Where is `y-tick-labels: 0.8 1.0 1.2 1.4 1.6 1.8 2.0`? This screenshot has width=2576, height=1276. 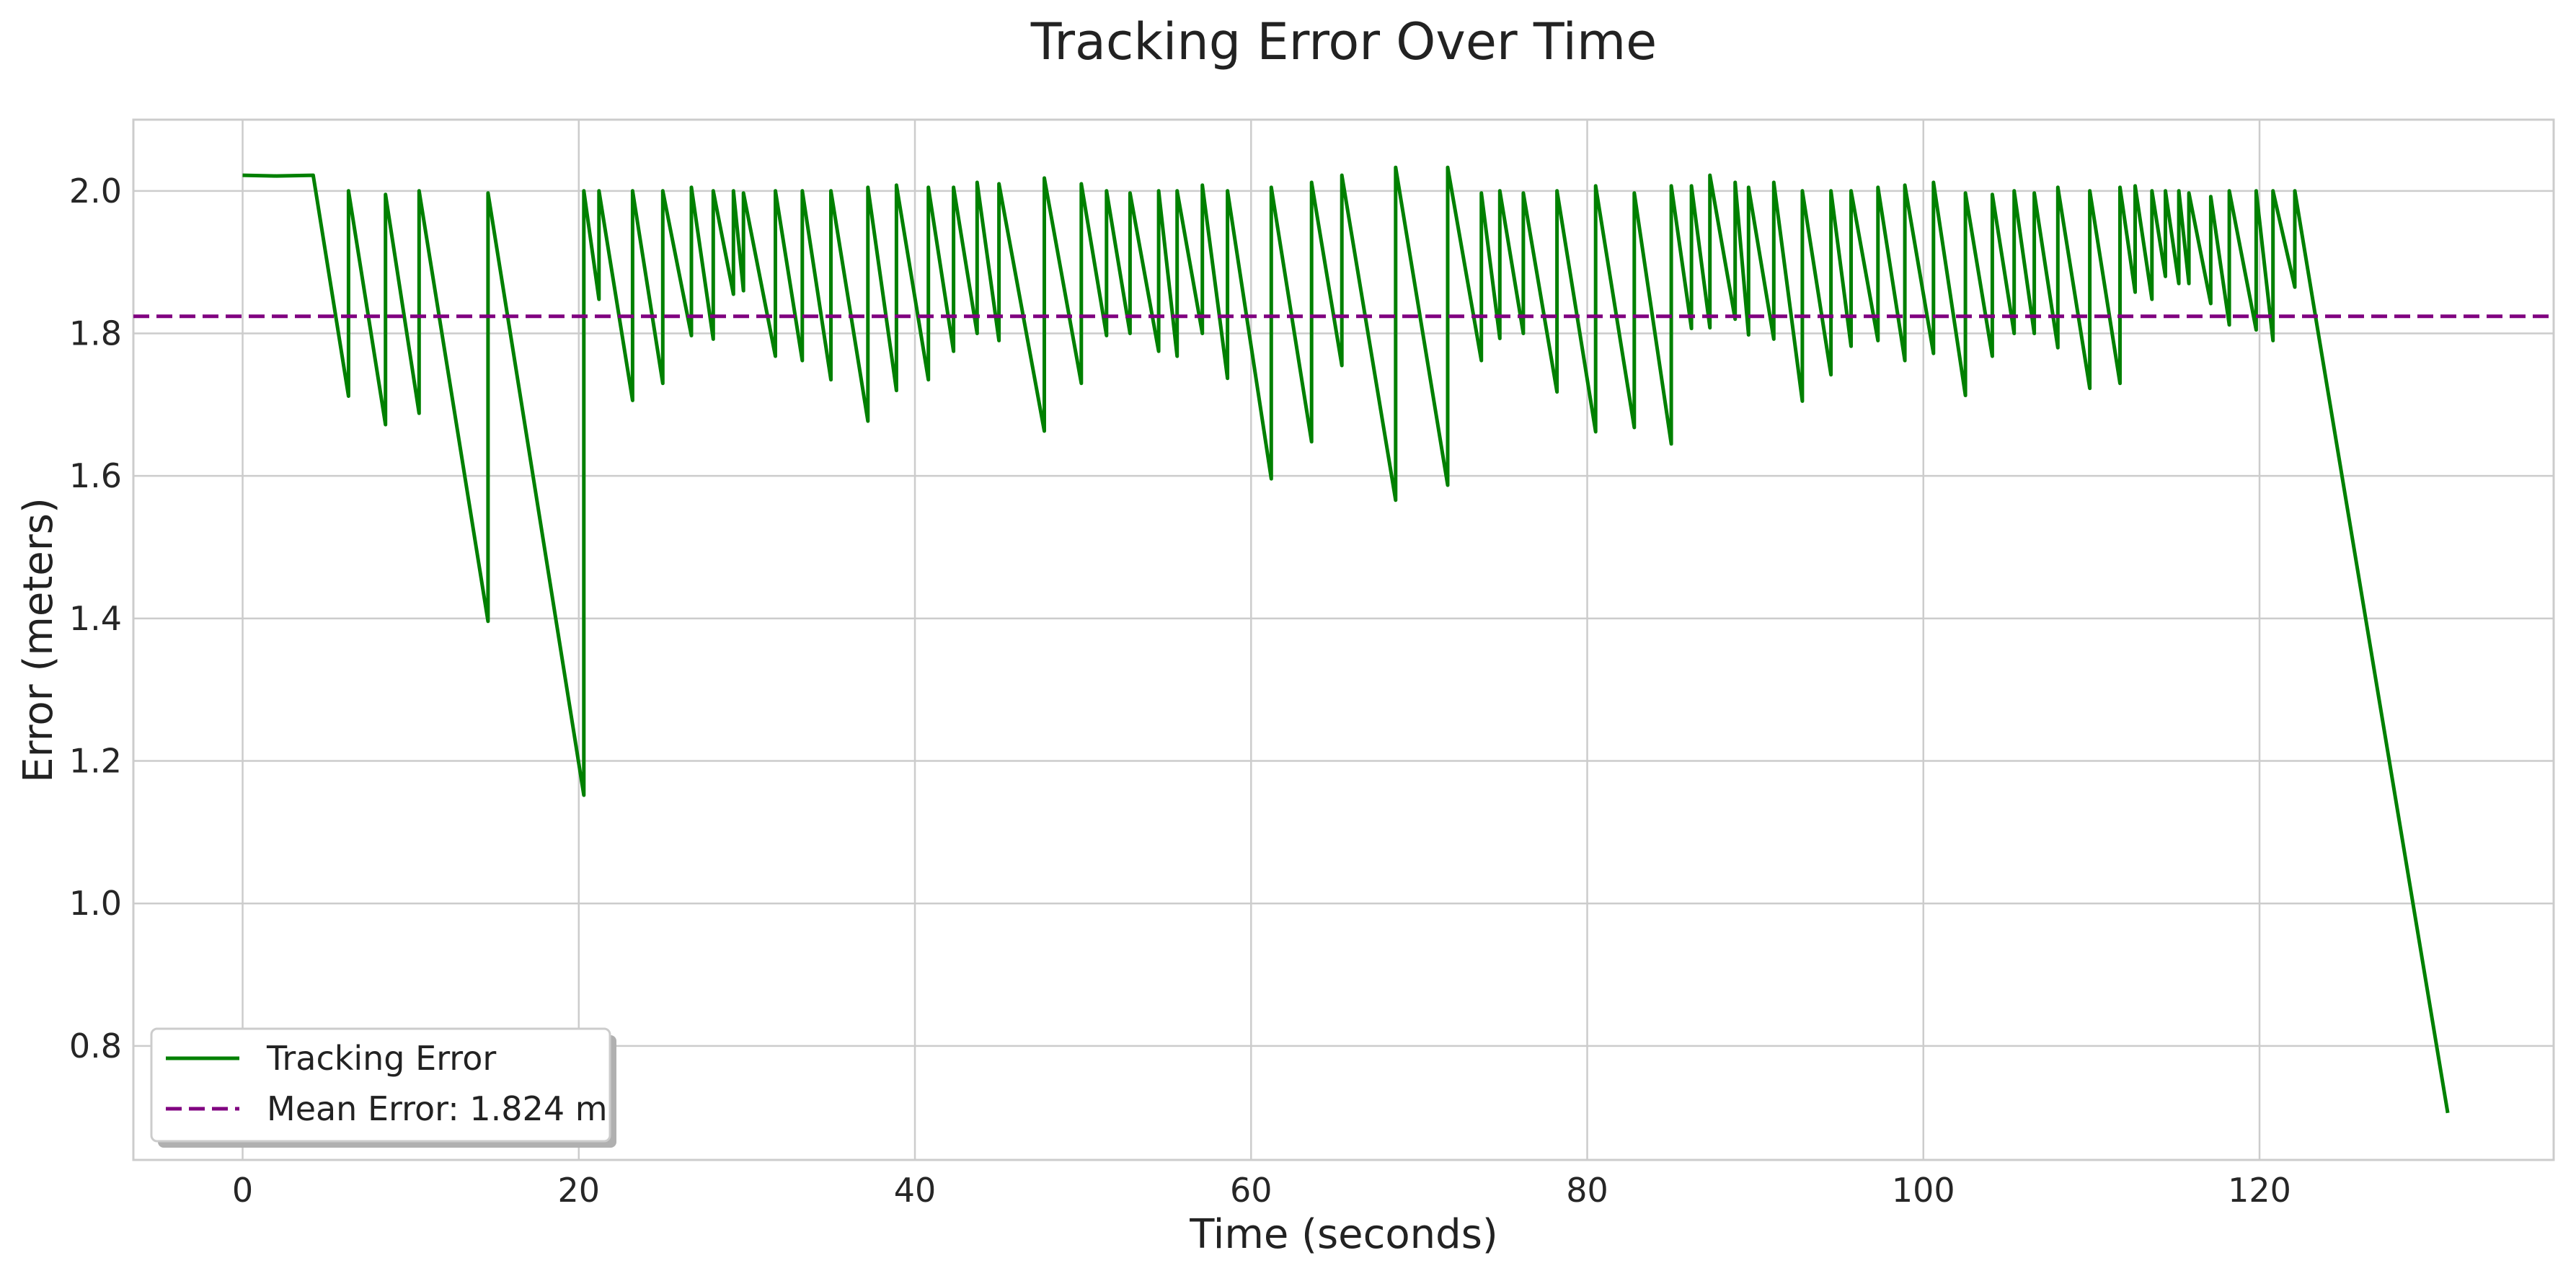 y-tick-labels: 0.8 1.0 1.2 1.4 1.6 1.8 2.0 is located at coordinates (95, 618).